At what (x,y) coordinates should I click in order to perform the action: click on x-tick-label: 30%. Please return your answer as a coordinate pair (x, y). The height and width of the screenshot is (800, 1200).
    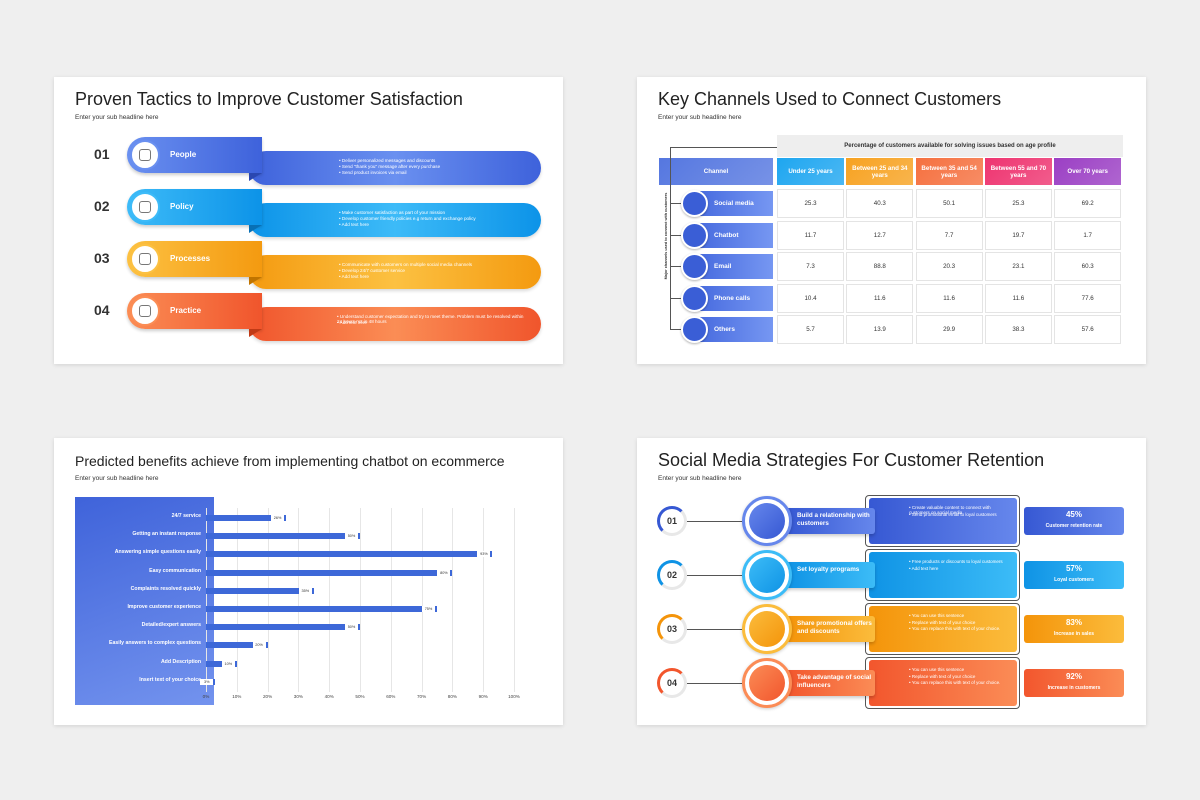
    Looking at the image, I should click on (298, 696).